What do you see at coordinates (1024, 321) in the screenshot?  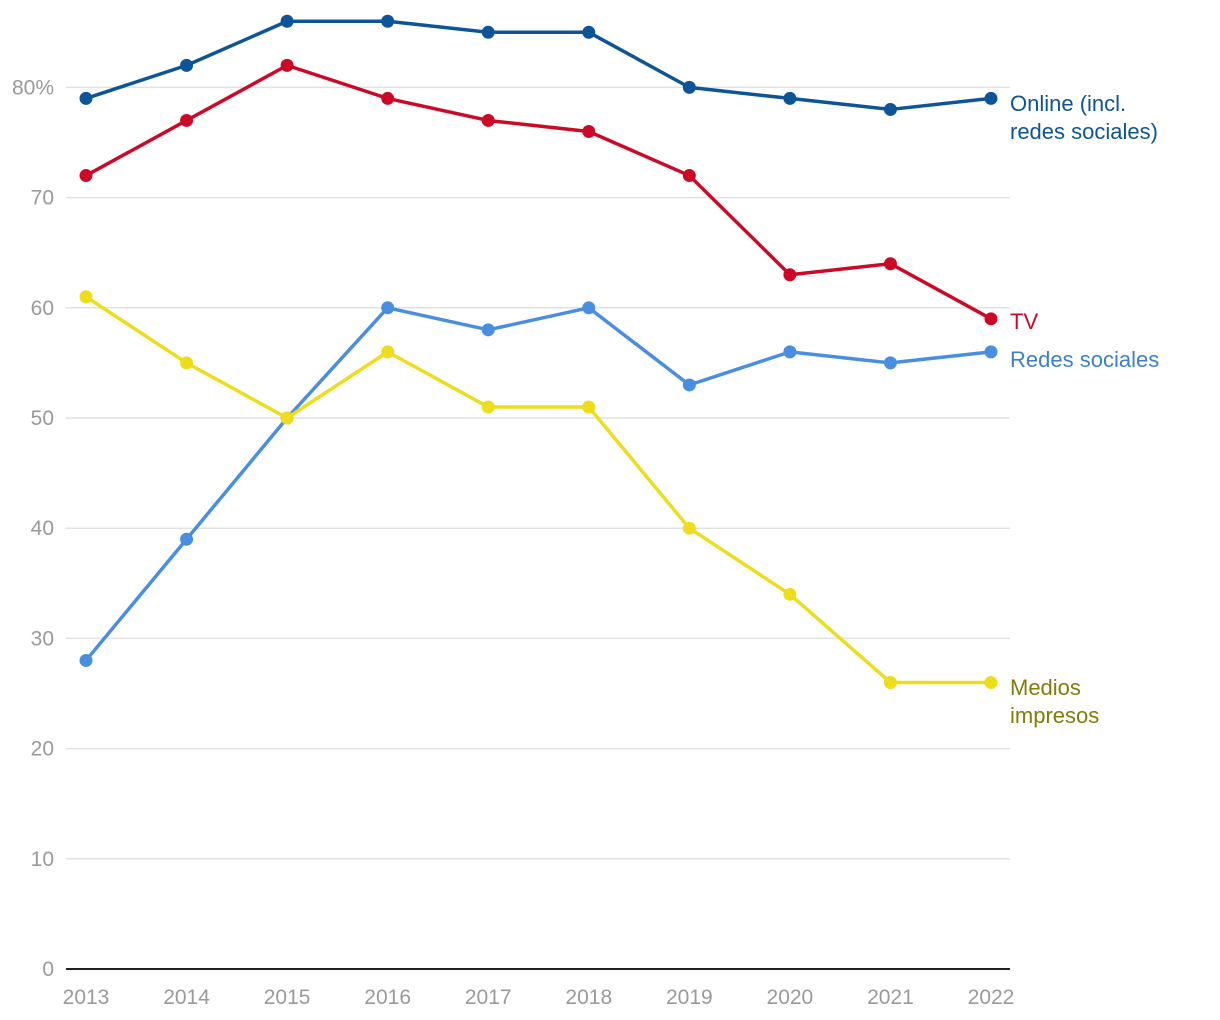 I see `series-label: TV` at bounding box center [1024, 321].